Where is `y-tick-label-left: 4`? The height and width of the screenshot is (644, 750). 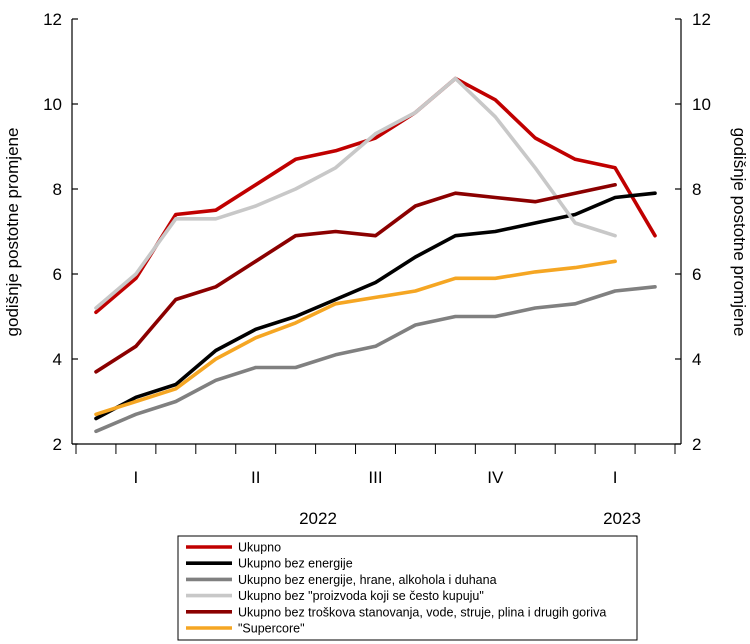 y-tick-label-left: 4 is located at coordinates (57, 359).